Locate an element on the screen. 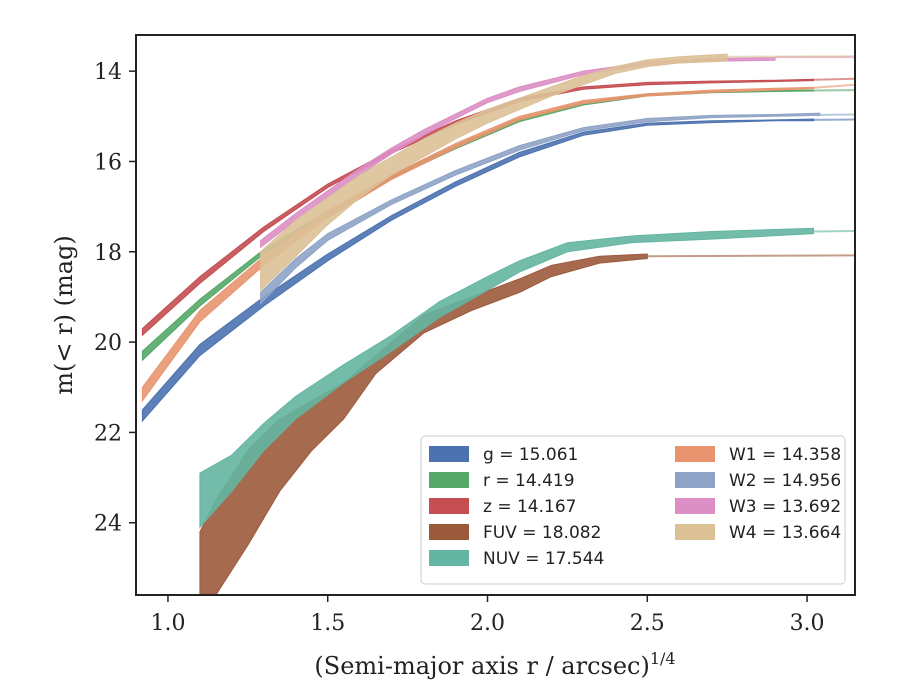  x-axis-label-main: (Semi-major axis r / arcsec) is located at coordinates (481, 666).